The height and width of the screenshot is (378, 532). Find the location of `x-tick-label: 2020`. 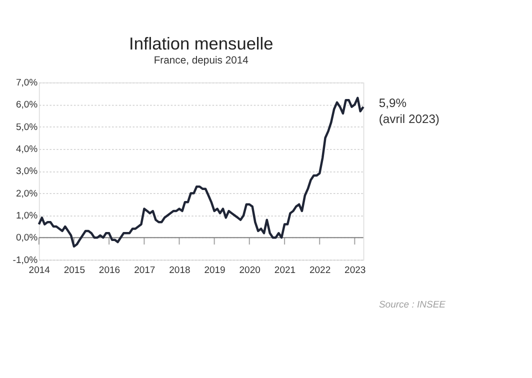

x-tick-label: 2020 is located at coordinates (249, 270).